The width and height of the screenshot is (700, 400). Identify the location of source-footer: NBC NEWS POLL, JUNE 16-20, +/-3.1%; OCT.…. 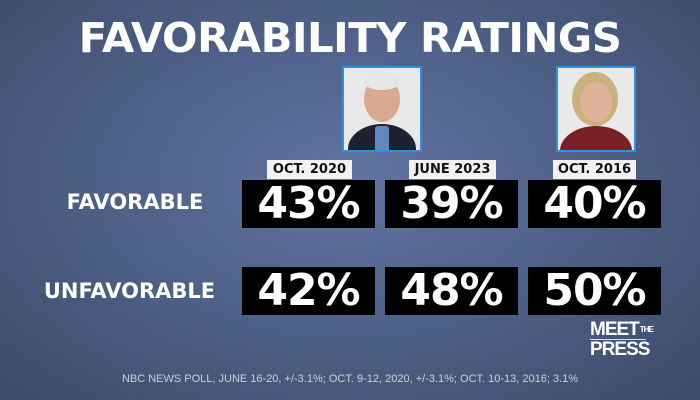
(350, 379).